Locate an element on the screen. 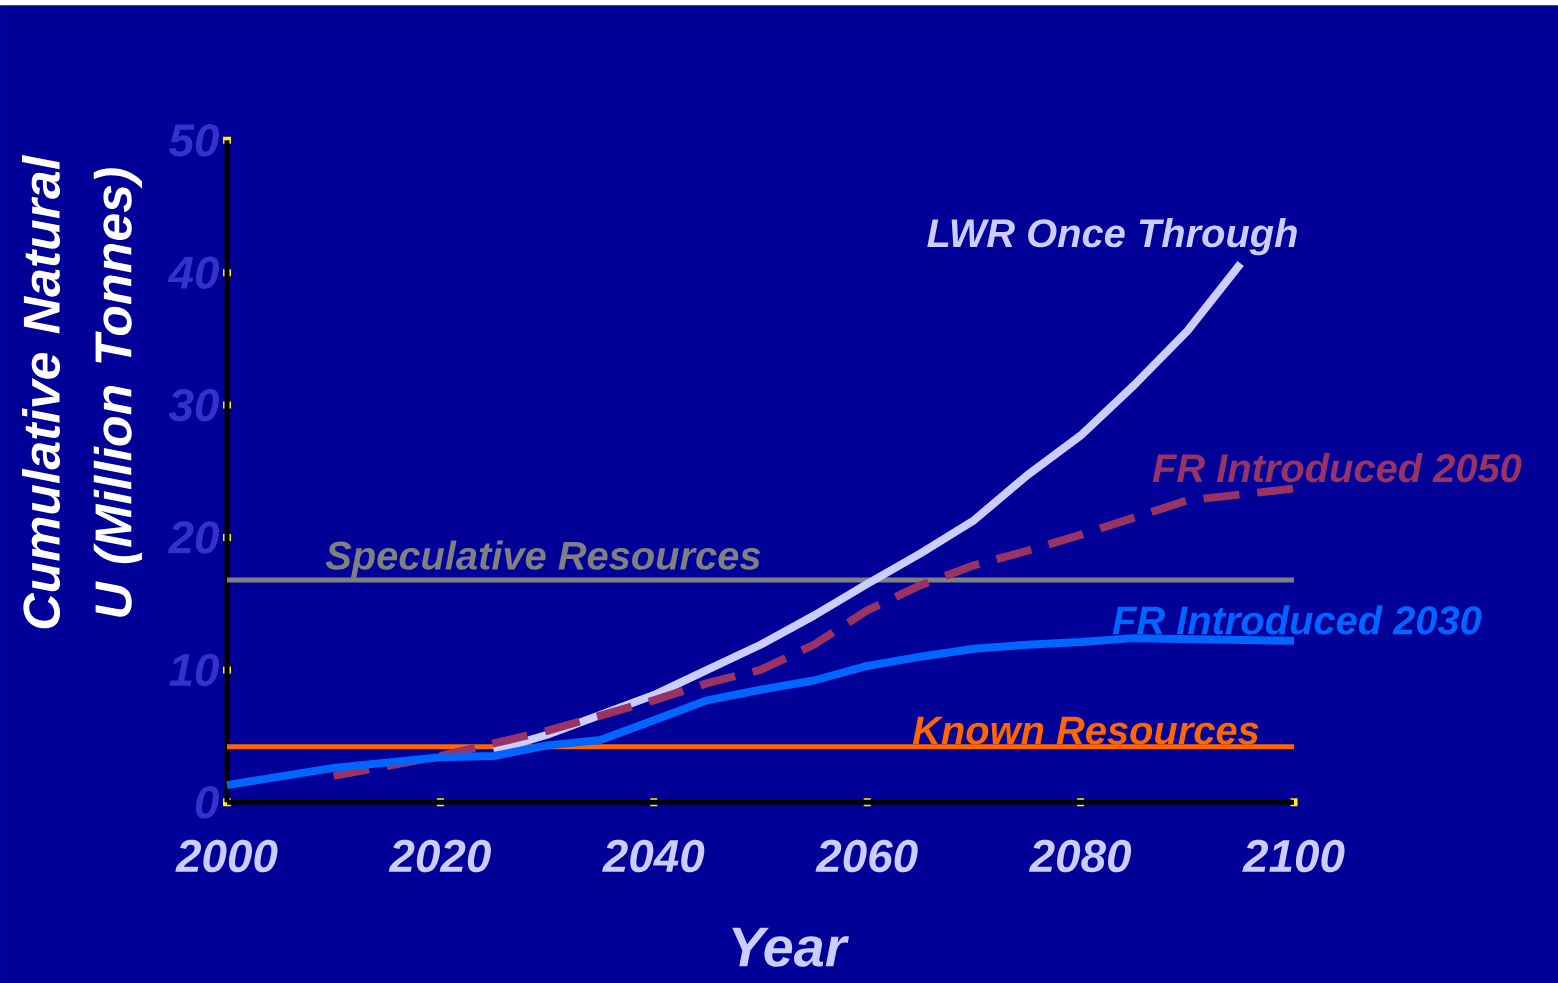  series-label: FR Introduced 2030 is located at coordinates (1297, 620).